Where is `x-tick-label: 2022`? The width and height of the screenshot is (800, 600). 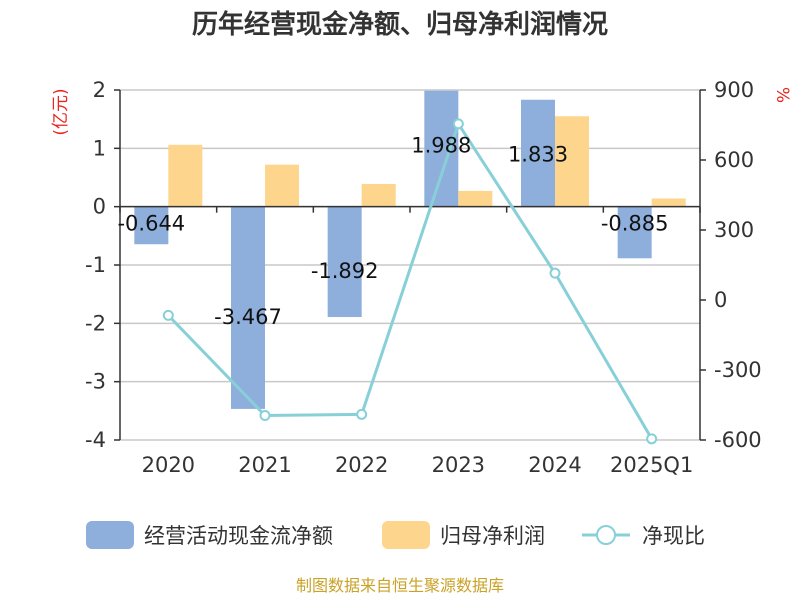 x-tick-label: 2022 is located at coordinates (361, 465).